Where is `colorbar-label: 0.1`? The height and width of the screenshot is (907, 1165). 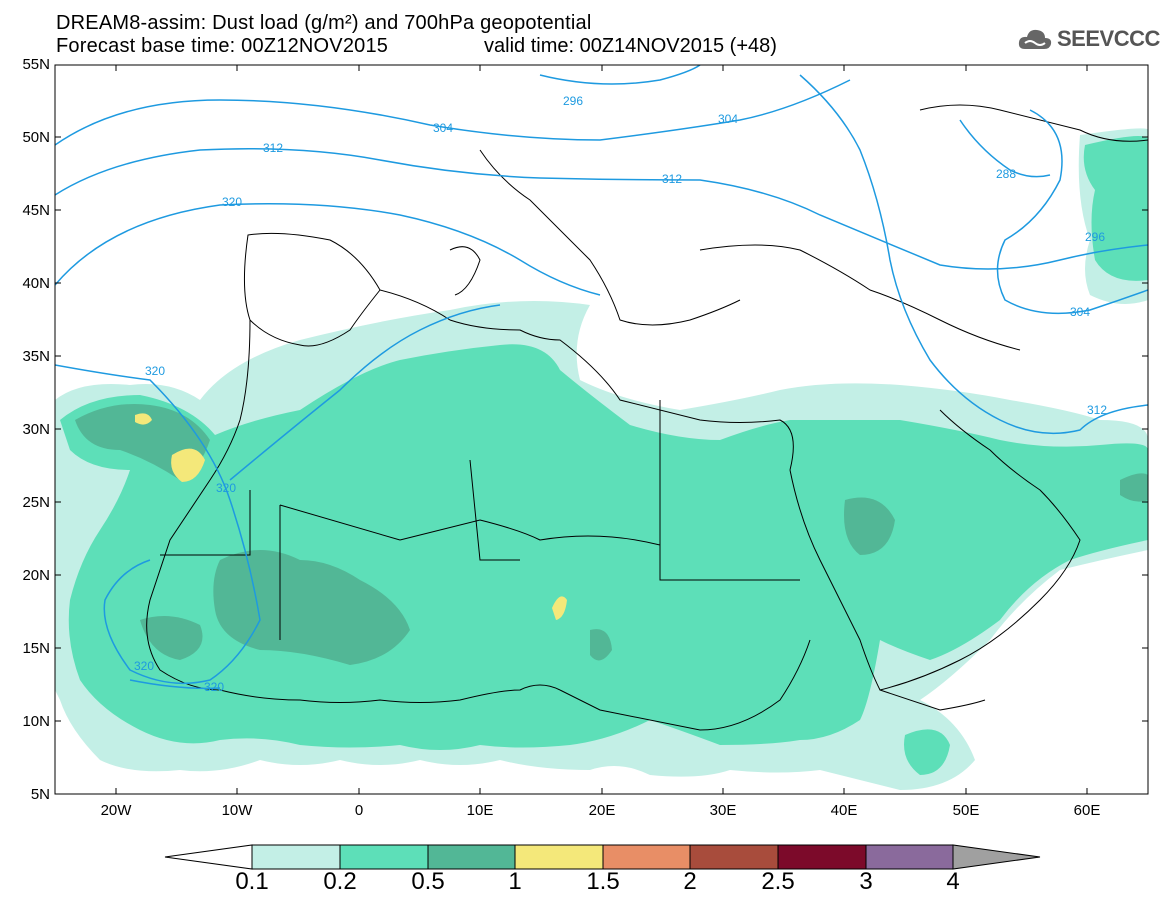 colorbar-label: 0.1 is located at coordinates (252, 881).